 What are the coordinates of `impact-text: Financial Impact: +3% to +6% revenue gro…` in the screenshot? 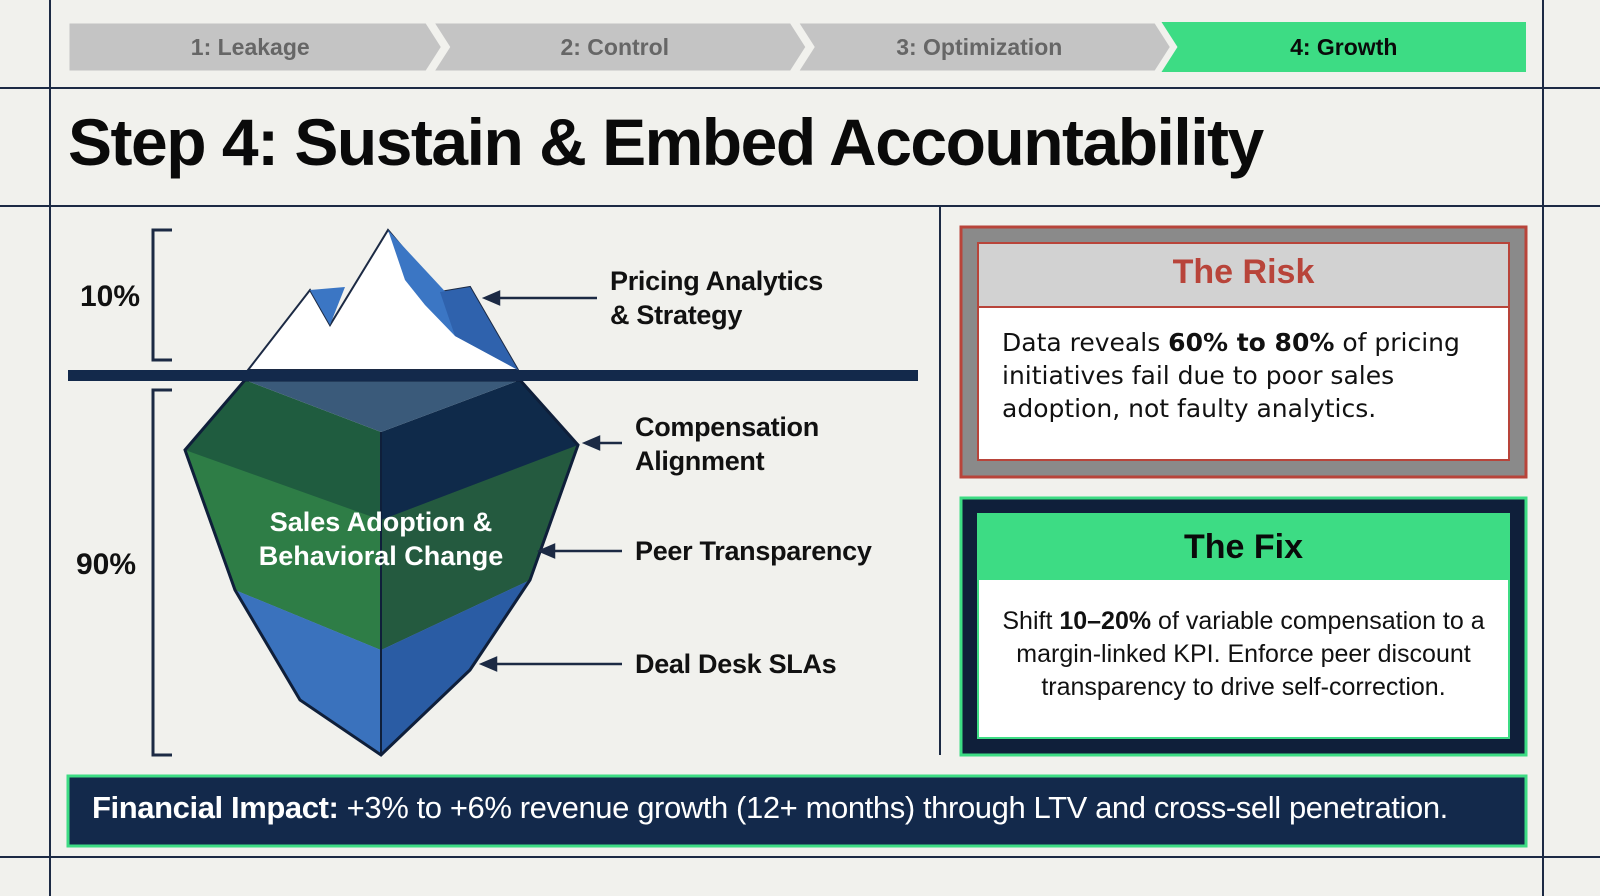 It's located at (802, 808).